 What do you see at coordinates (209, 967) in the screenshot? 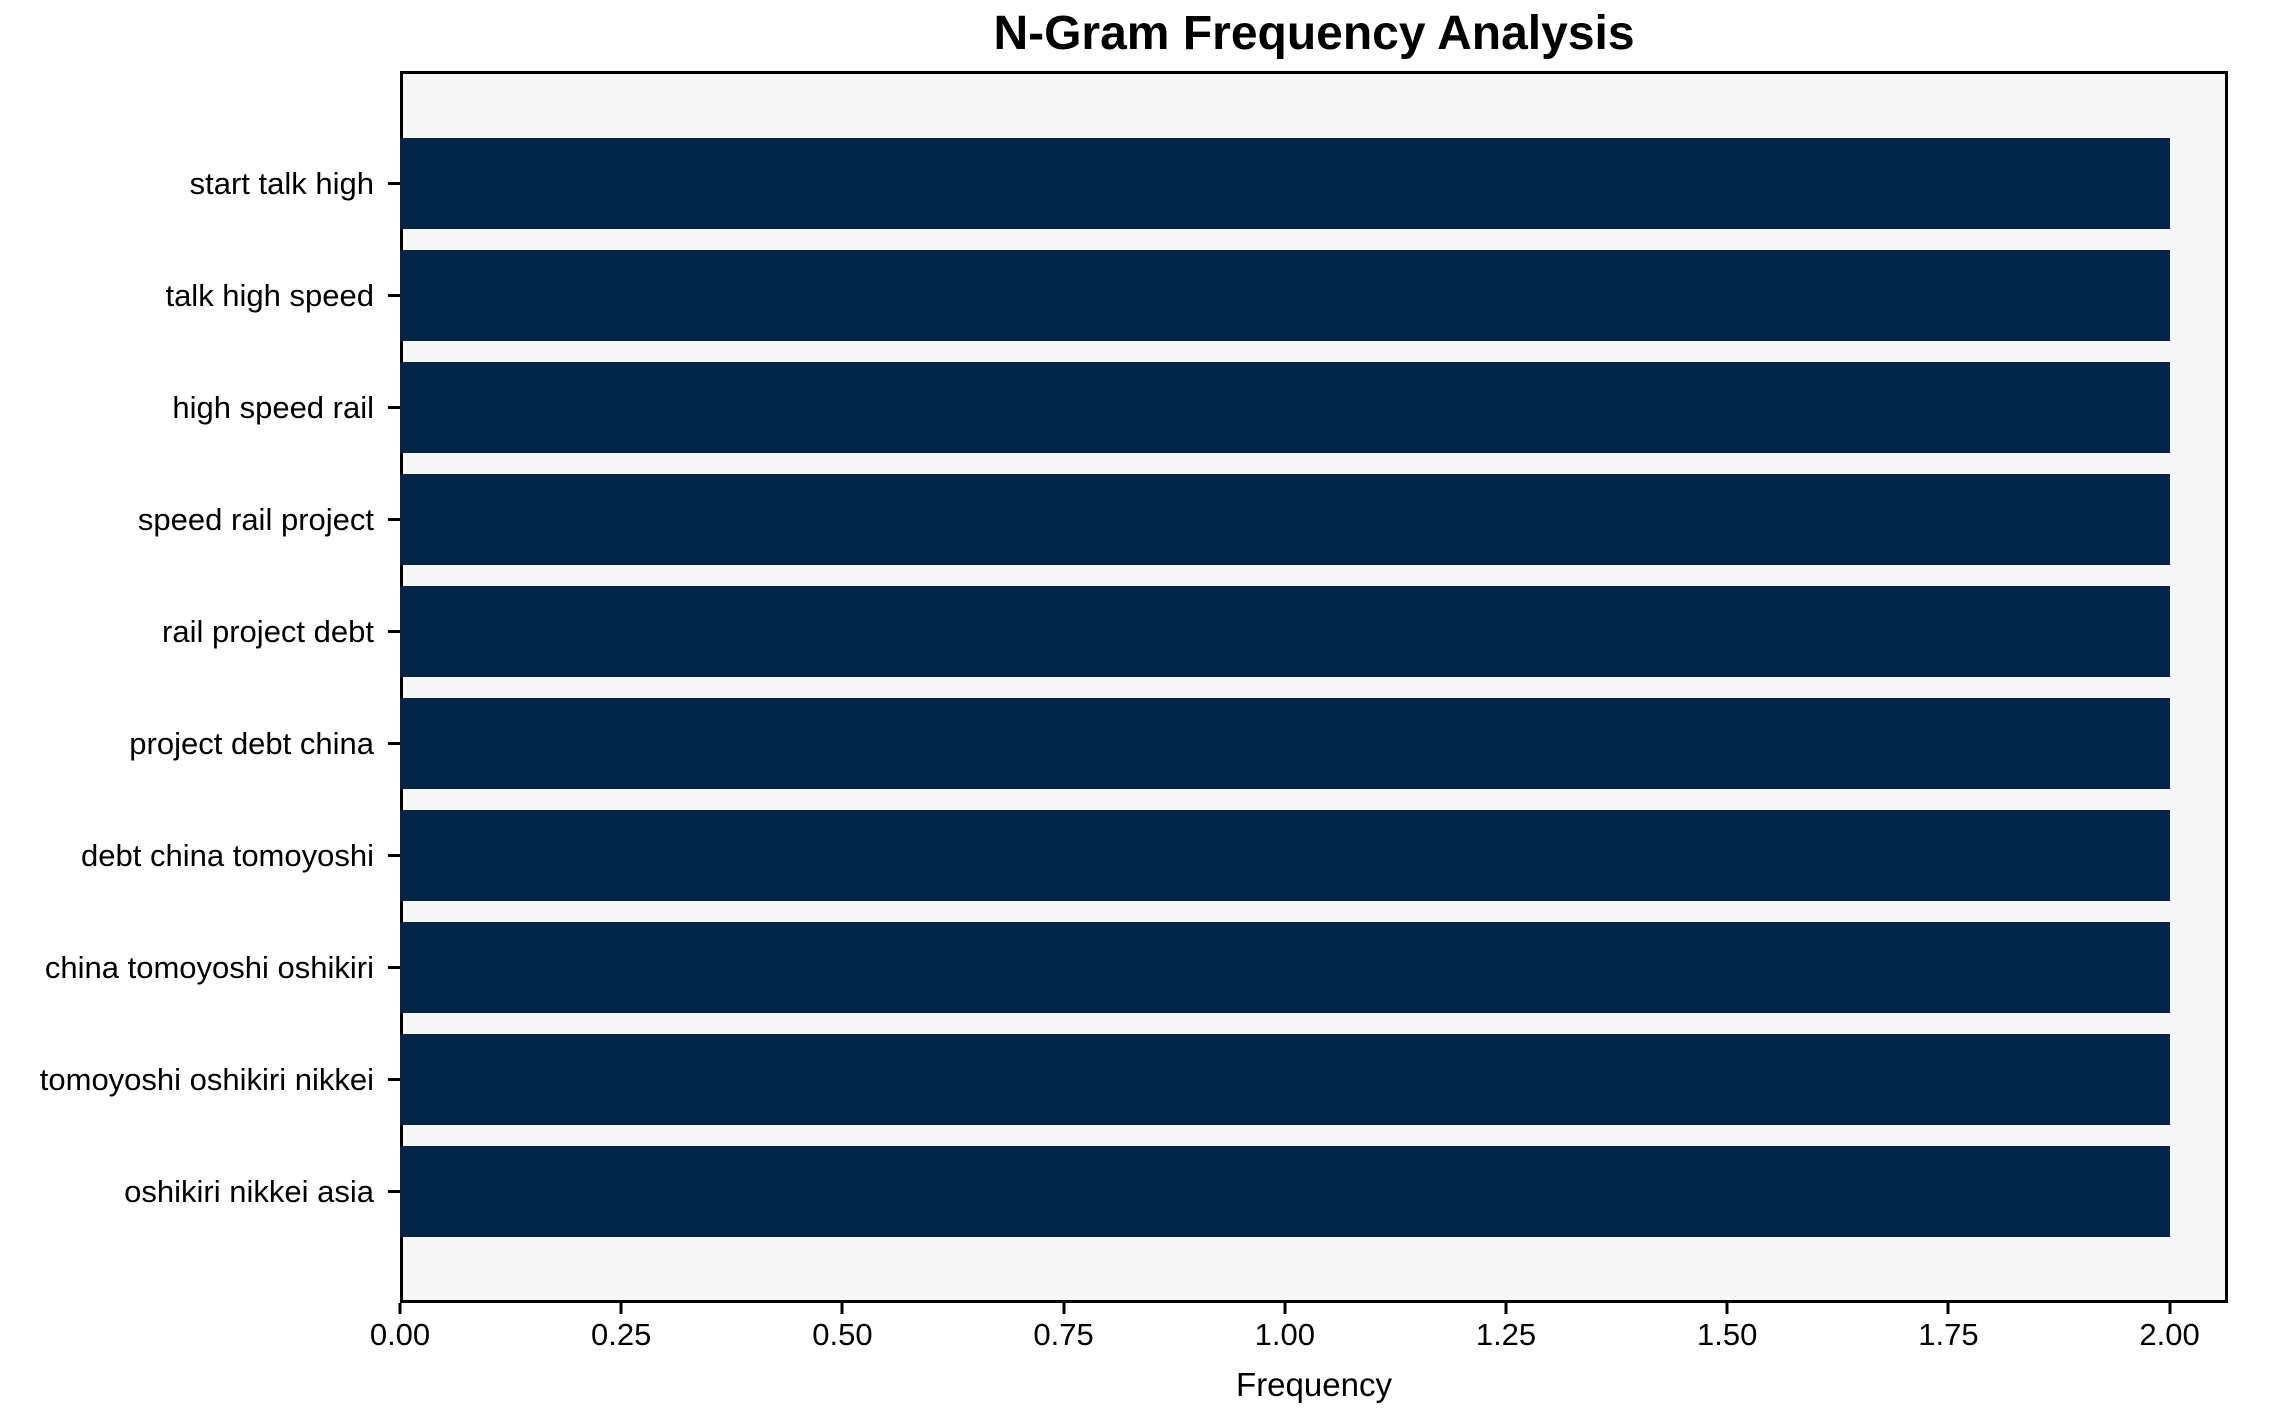
I see `y-axis-category-label: china tomoyoshi oshikiri` at bounding box center [209, 967].